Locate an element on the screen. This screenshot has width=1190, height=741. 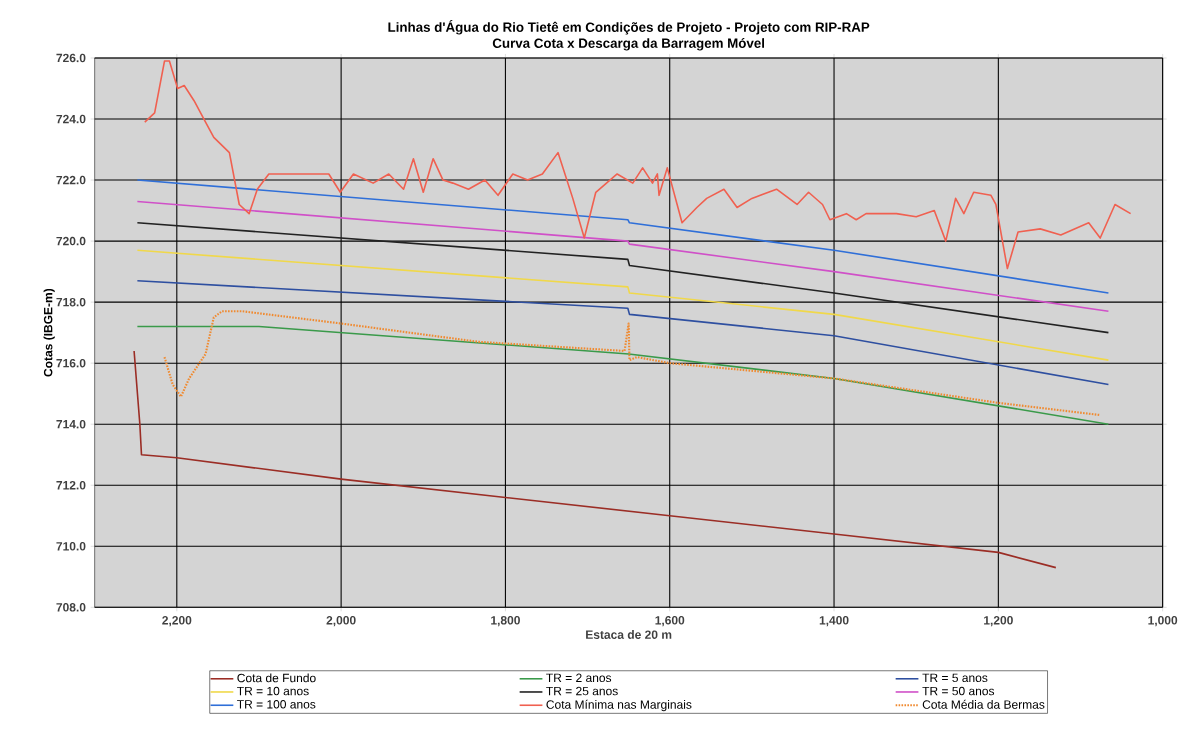
y-tick-label: 708.0 is located at coordinates (71, 607).